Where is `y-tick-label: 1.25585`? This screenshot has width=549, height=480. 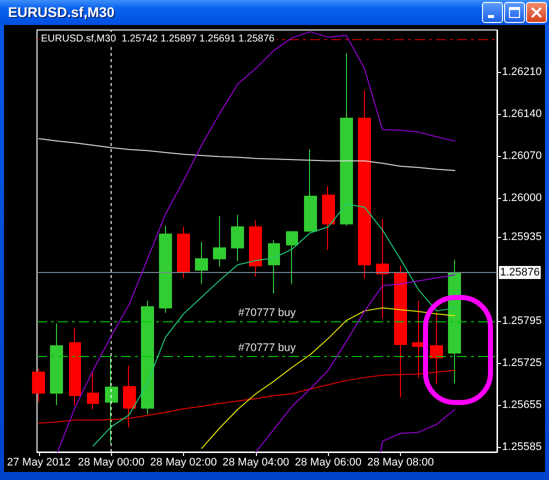 y-tick-label: 1.25585 is located at coordinates (522, 447).